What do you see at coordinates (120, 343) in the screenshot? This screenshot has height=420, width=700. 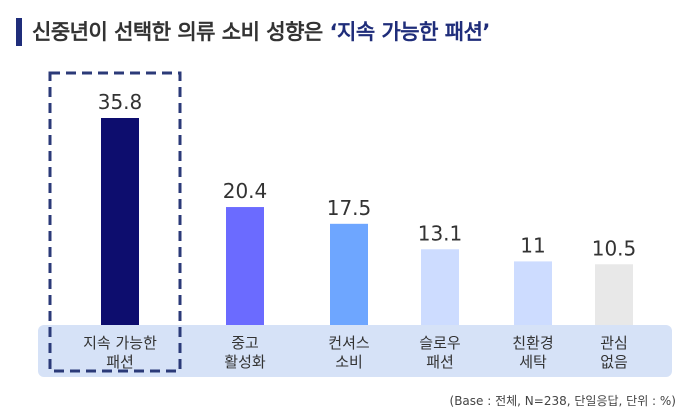 I see `category-label-0-line-0: 지속 가능한` at bounding box center [120, 343].